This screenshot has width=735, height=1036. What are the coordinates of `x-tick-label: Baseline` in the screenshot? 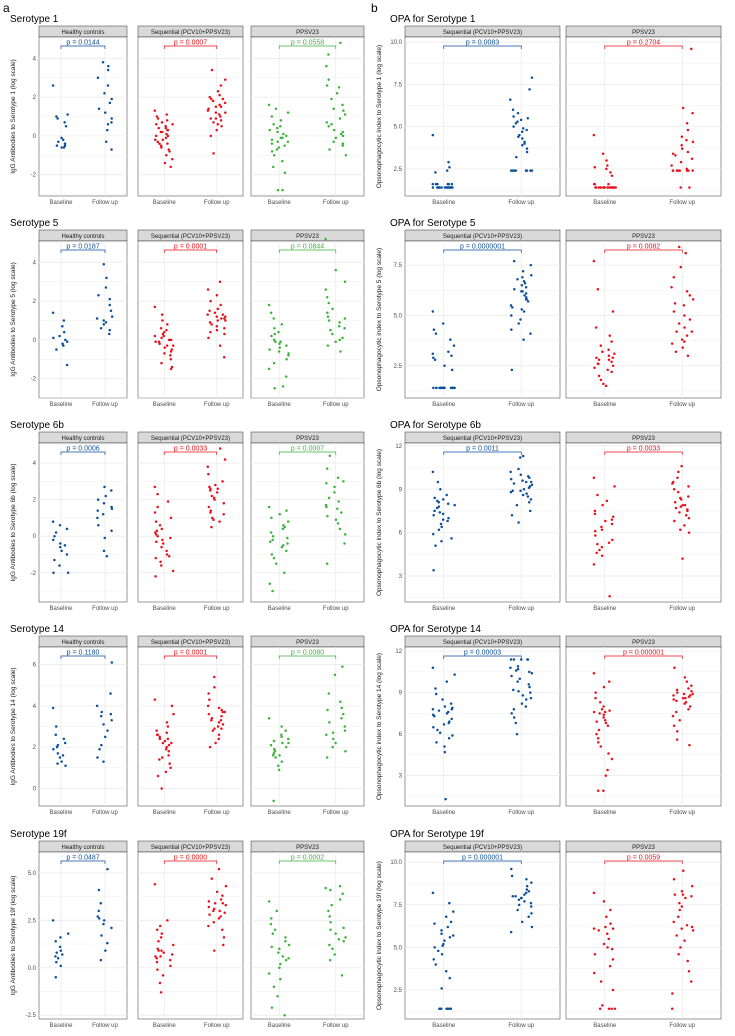 It's located at (165, 1026).